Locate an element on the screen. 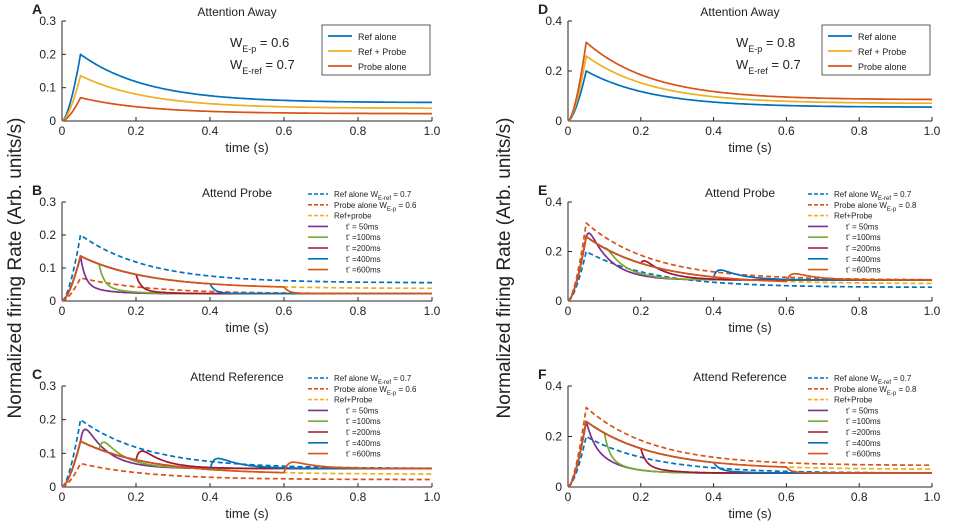 The height and width of the screenshot is (530, 964). panel-title: Attend Probe is located at coordinates (237, 193).